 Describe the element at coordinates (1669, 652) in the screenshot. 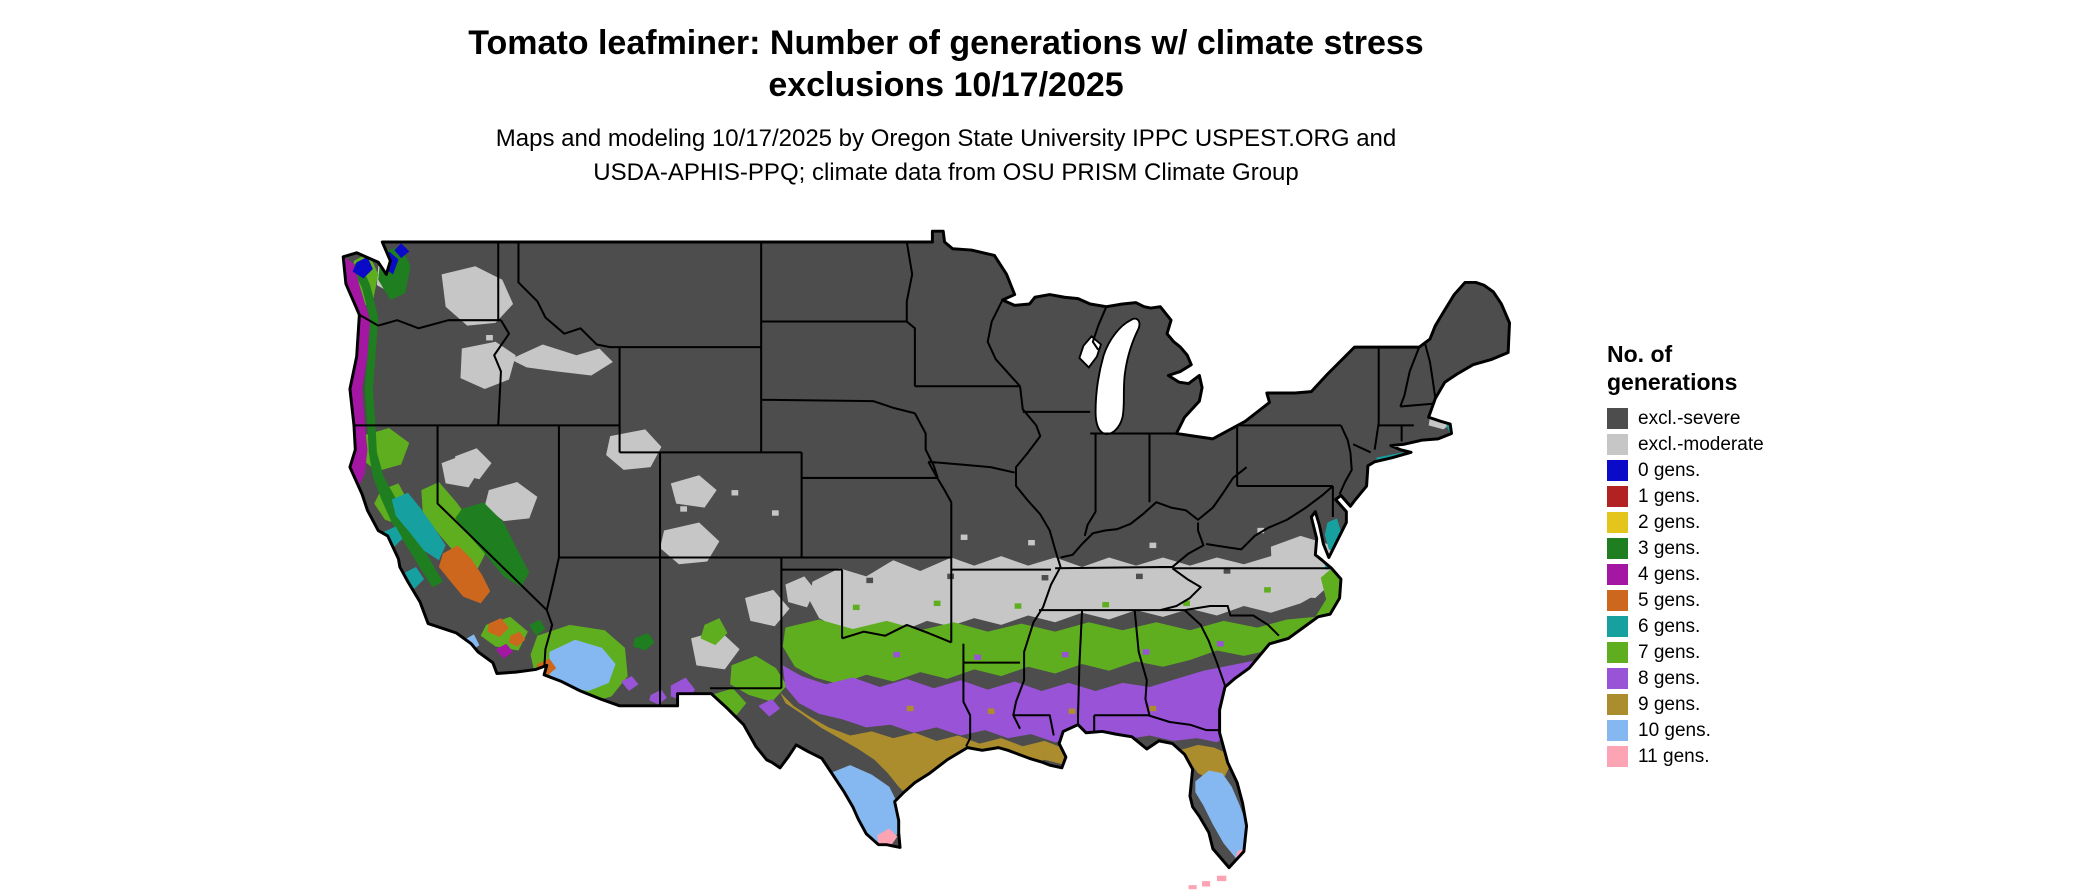

I see `legend-label: 7 gens.` at that location.